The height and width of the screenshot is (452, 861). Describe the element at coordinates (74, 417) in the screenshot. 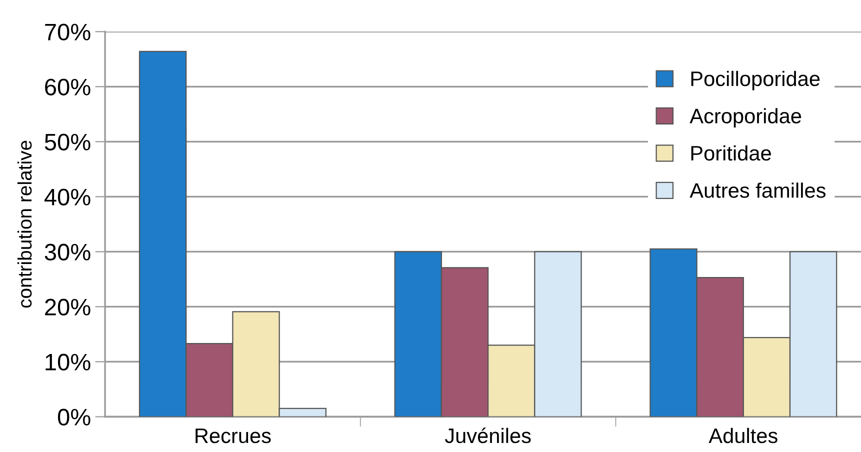

I see `y-tick-label: 0%` at that location.